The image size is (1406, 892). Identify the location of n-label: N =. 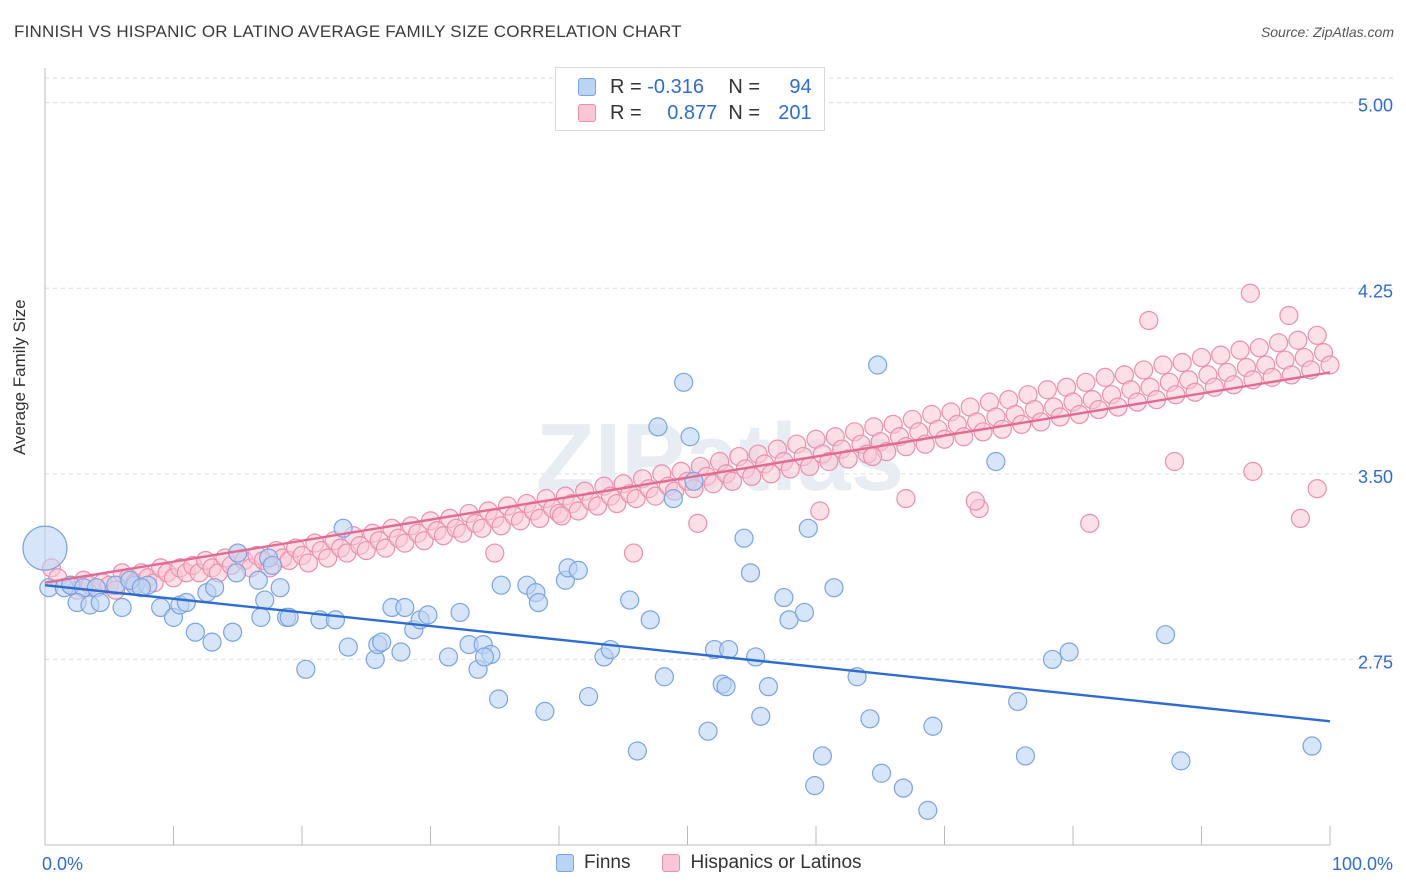
(744, 86).